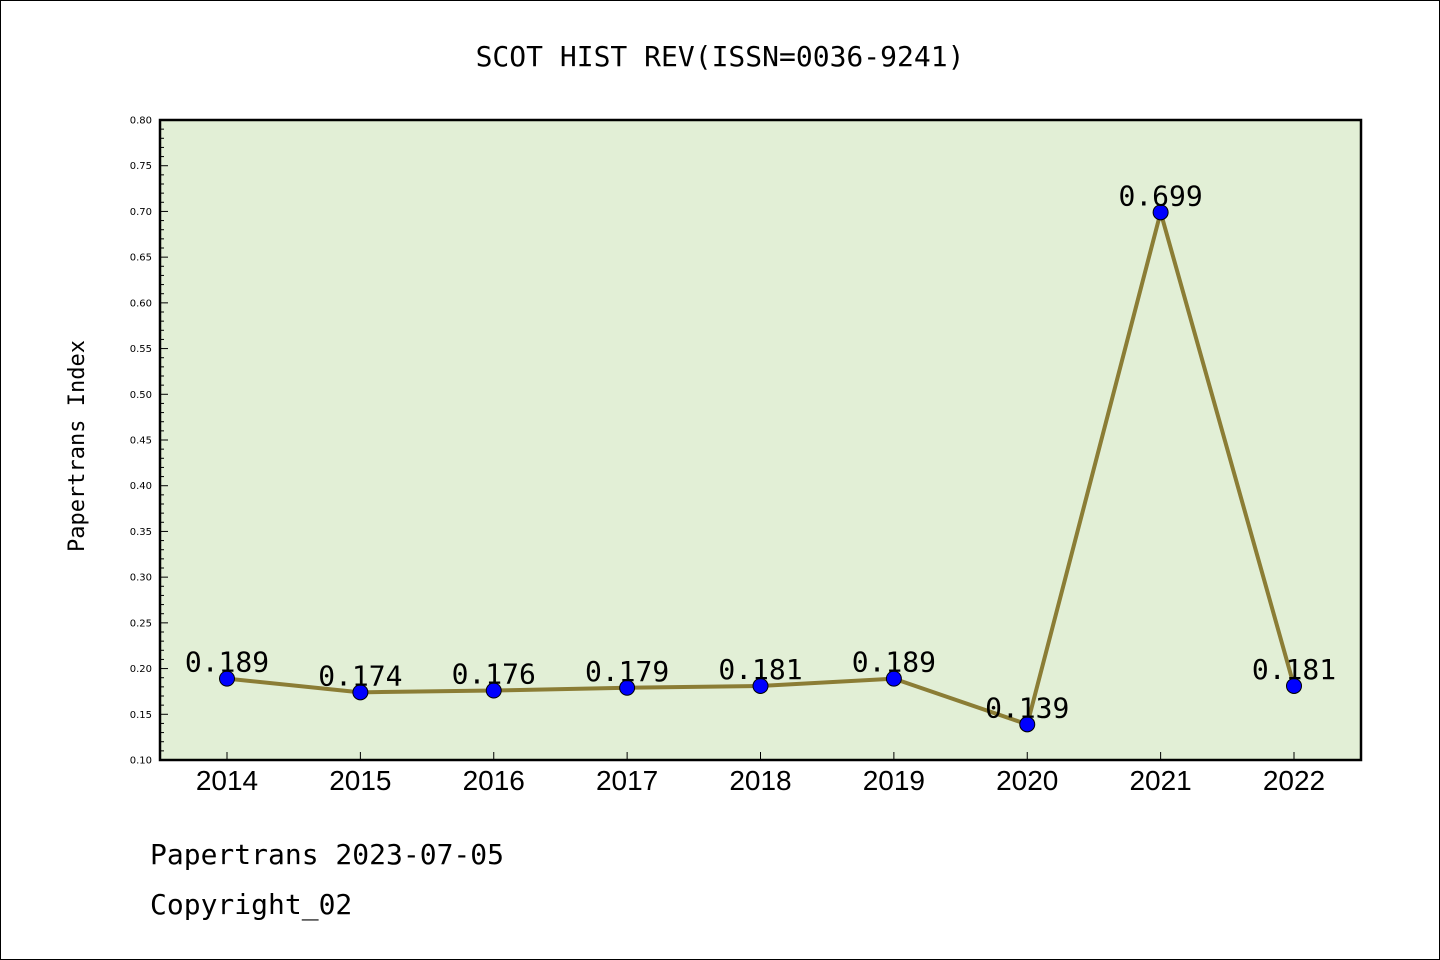  Describe the element at coordinates (760, 780) in the screenshot. I see `x-tick-label: 2018` at that location.